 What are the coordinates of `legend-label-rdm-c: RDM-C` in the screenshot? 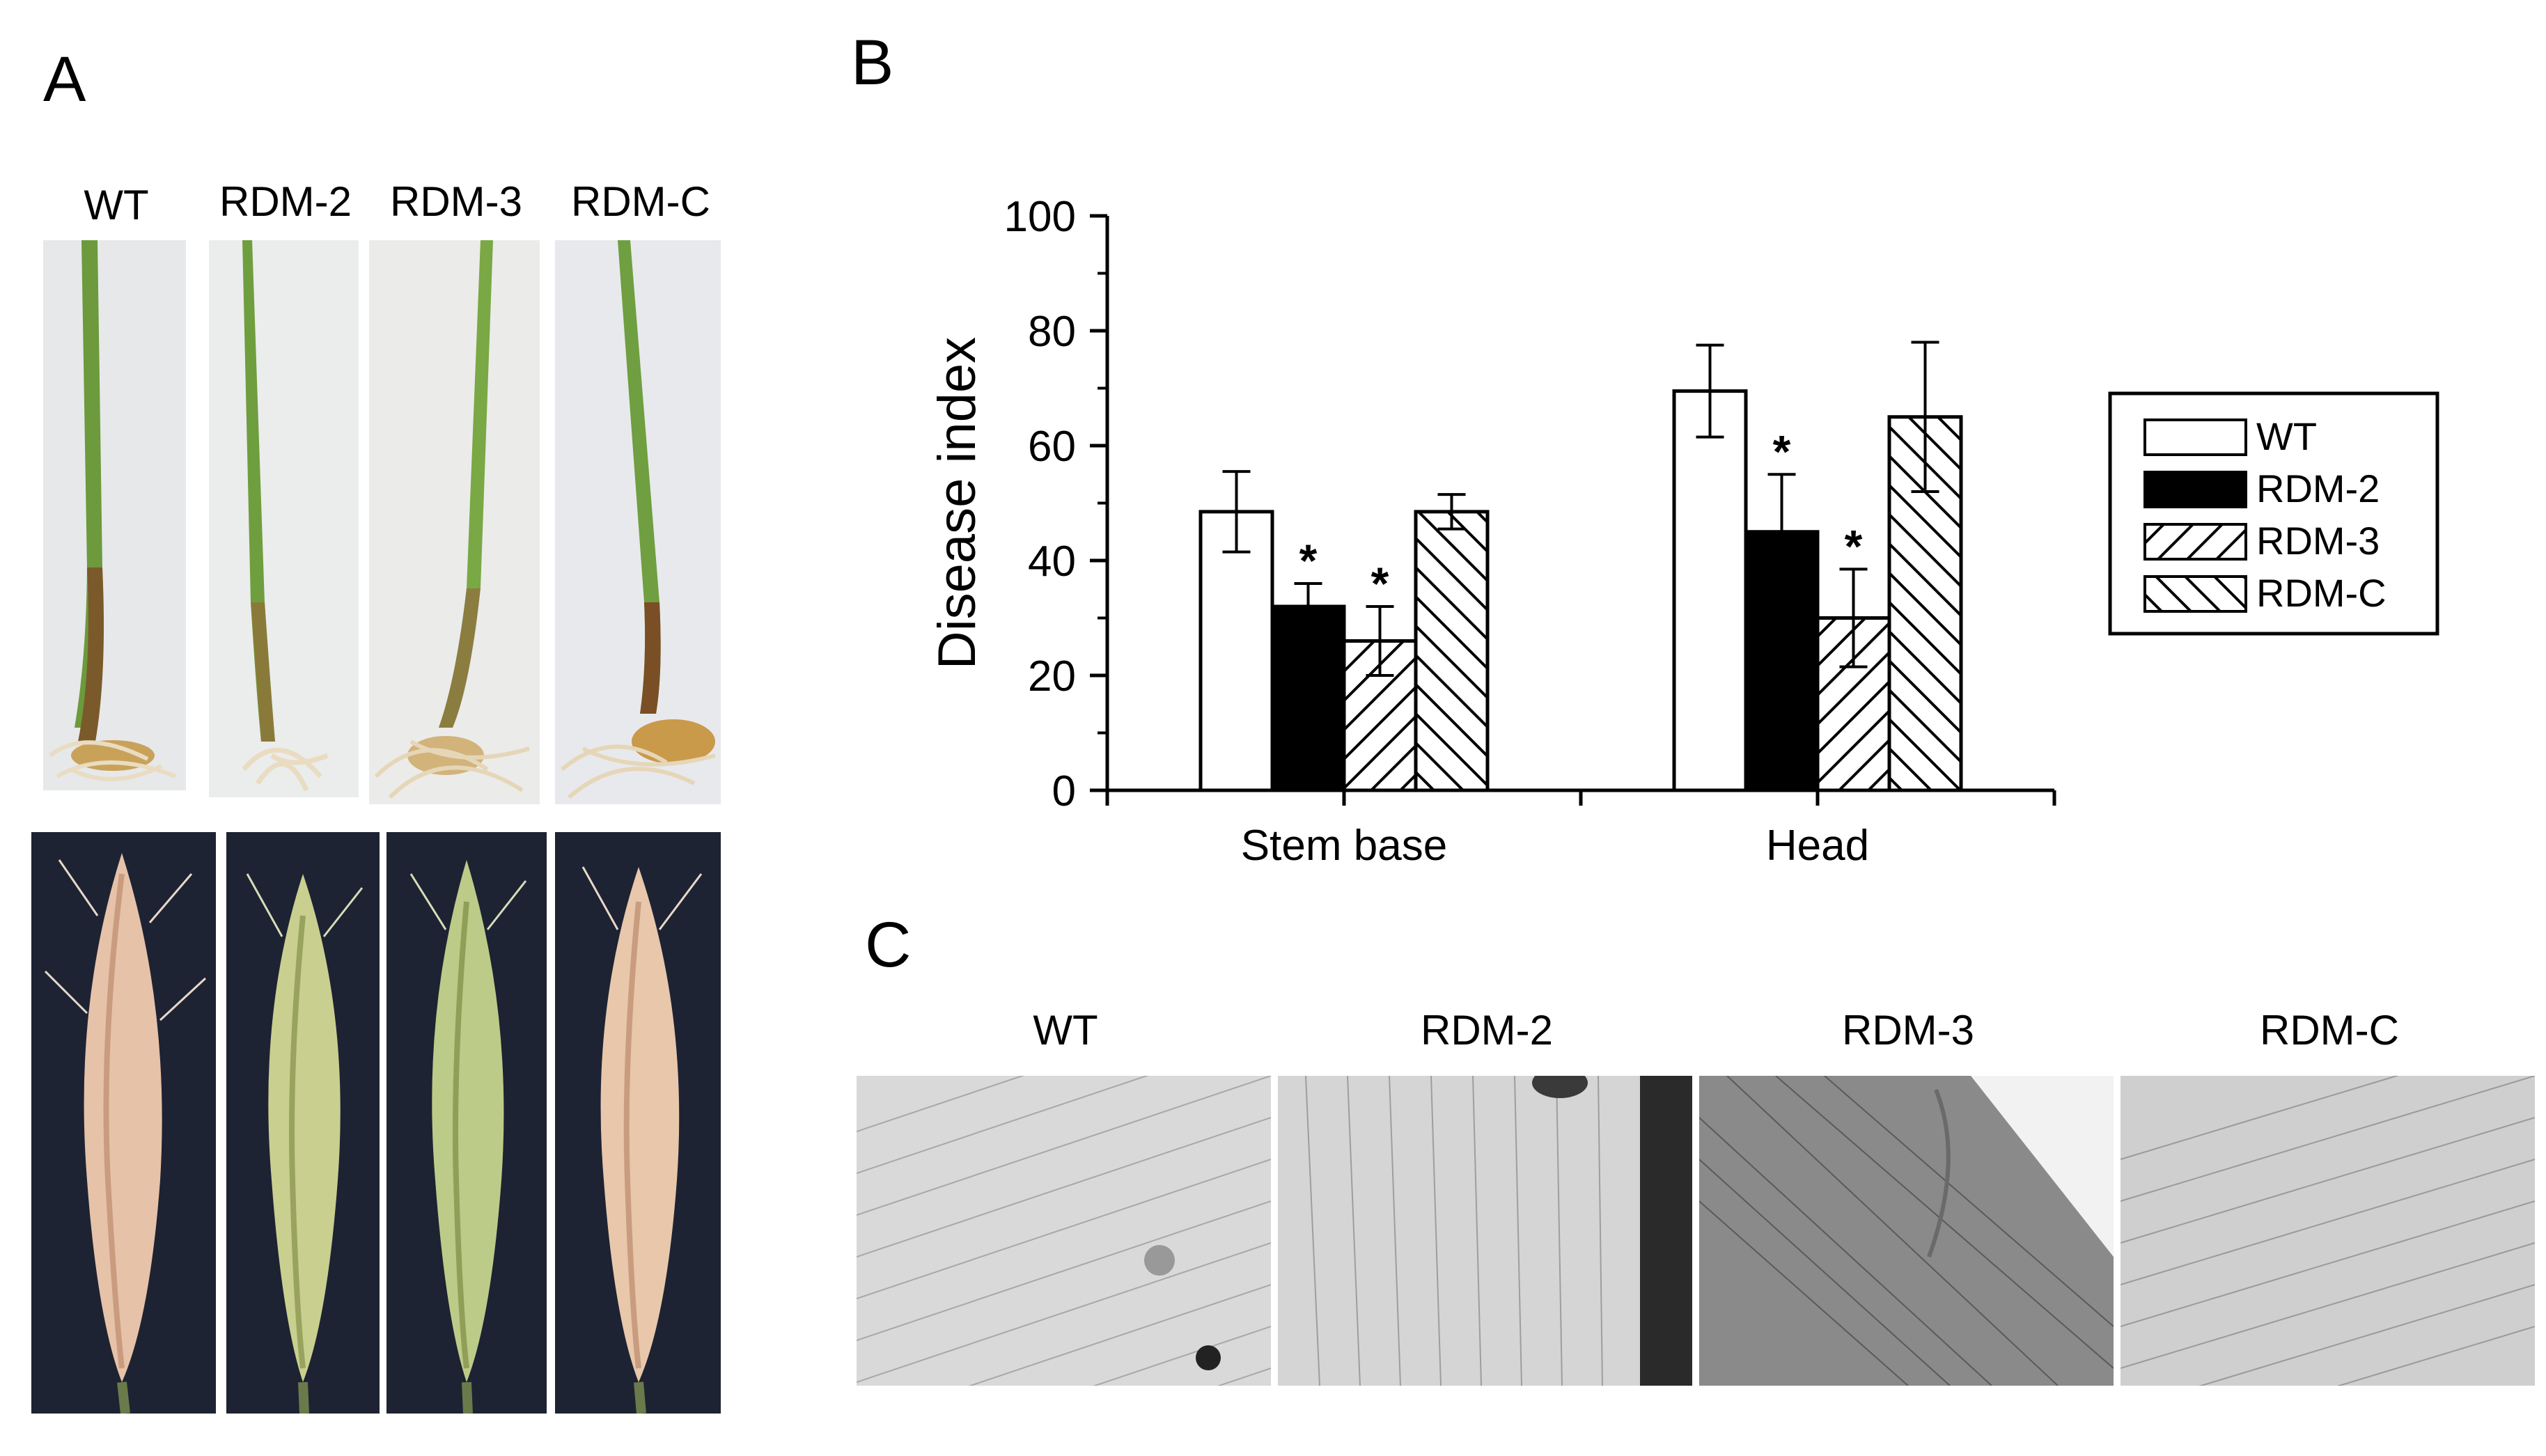 It's located at (2321, 593).